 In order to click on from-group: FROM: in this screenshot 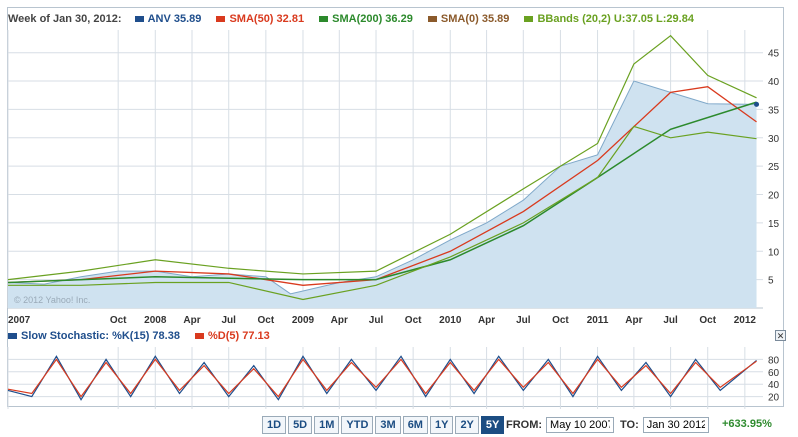, I will do `click(560, 425)`.